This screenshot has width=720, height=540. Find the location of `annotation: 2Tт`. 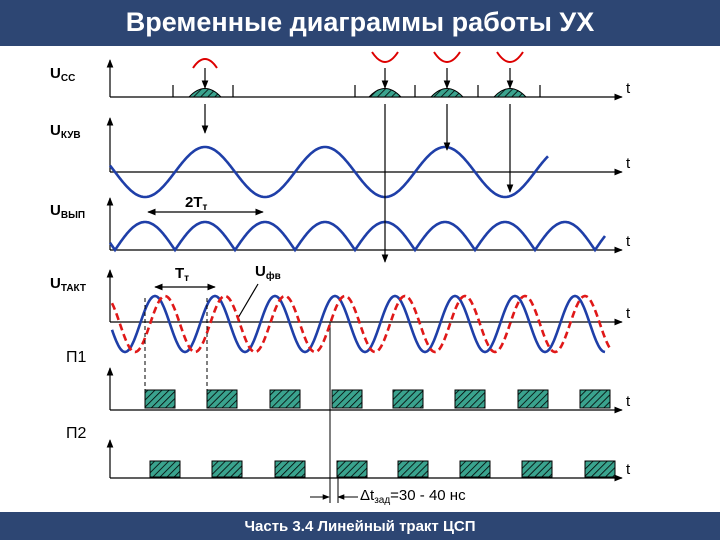

annotation: 2Tт is located at coordinates (196, 203).